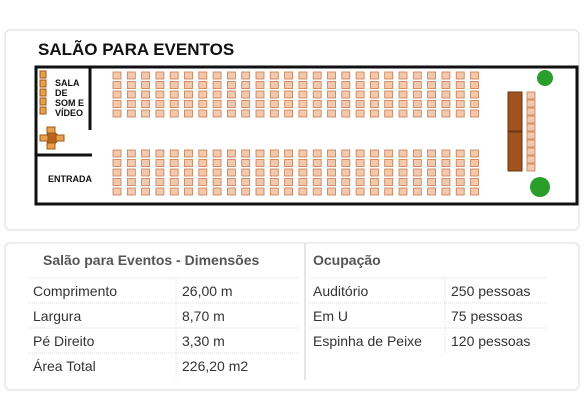 This screenshot has width=585, height=420. Describe the element at coordinates (215, 366) in the screenshot. I see `cell-value: 226,20 m2` at that location.